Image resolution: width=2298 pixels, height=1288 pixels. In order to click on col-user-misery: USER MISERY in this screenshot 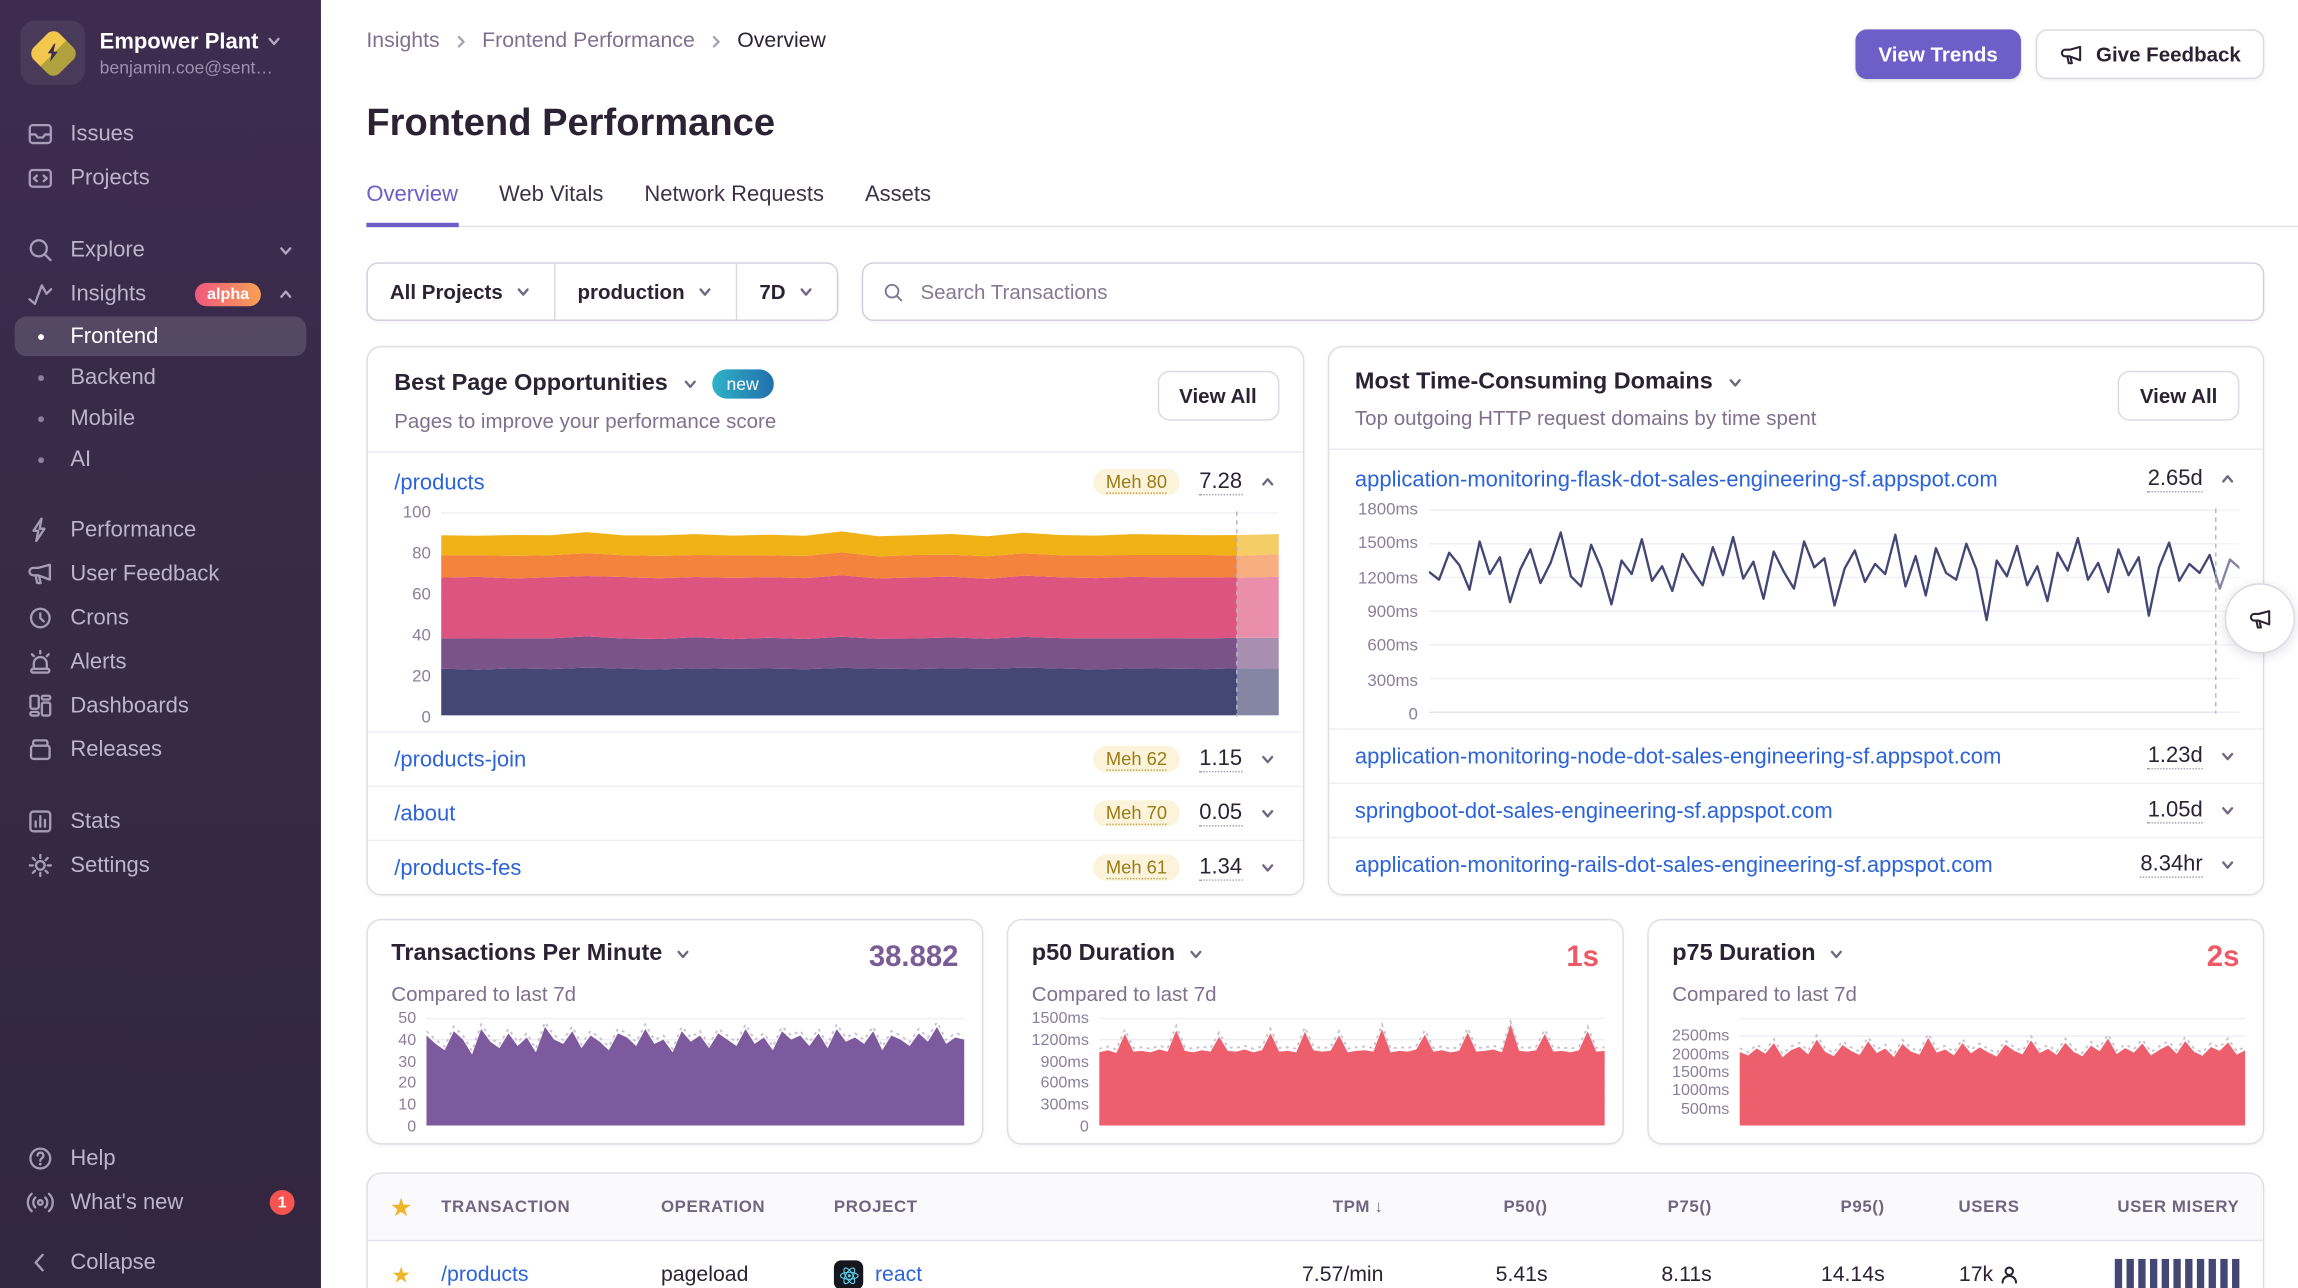, I will do `click(2178, 1207)`.